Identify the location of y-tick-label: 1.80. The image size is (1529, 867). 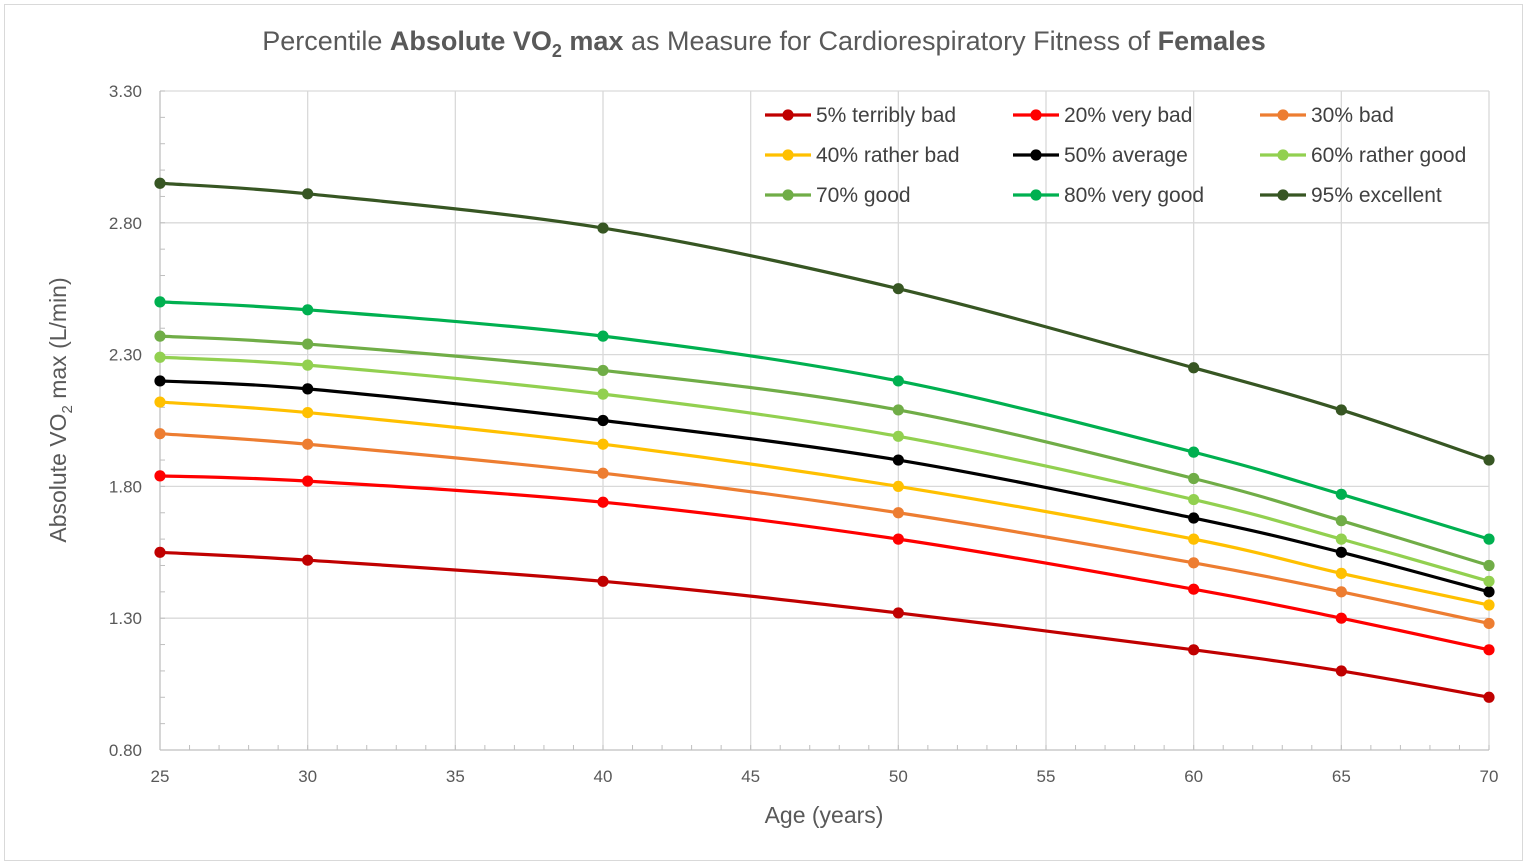
(125, 486).